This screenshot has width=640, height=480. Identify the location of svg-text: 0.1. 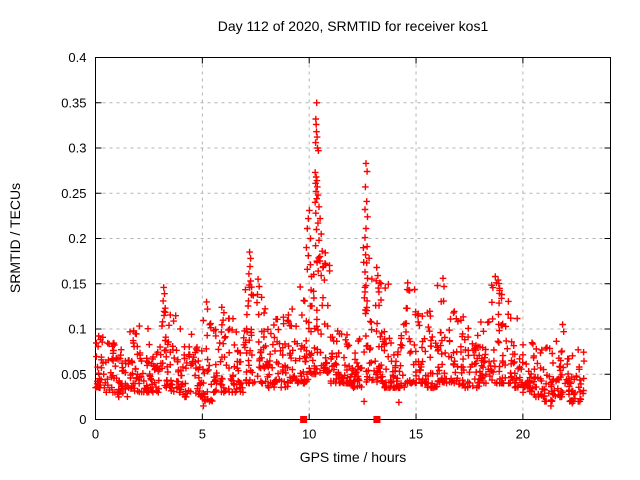
(77, 329).